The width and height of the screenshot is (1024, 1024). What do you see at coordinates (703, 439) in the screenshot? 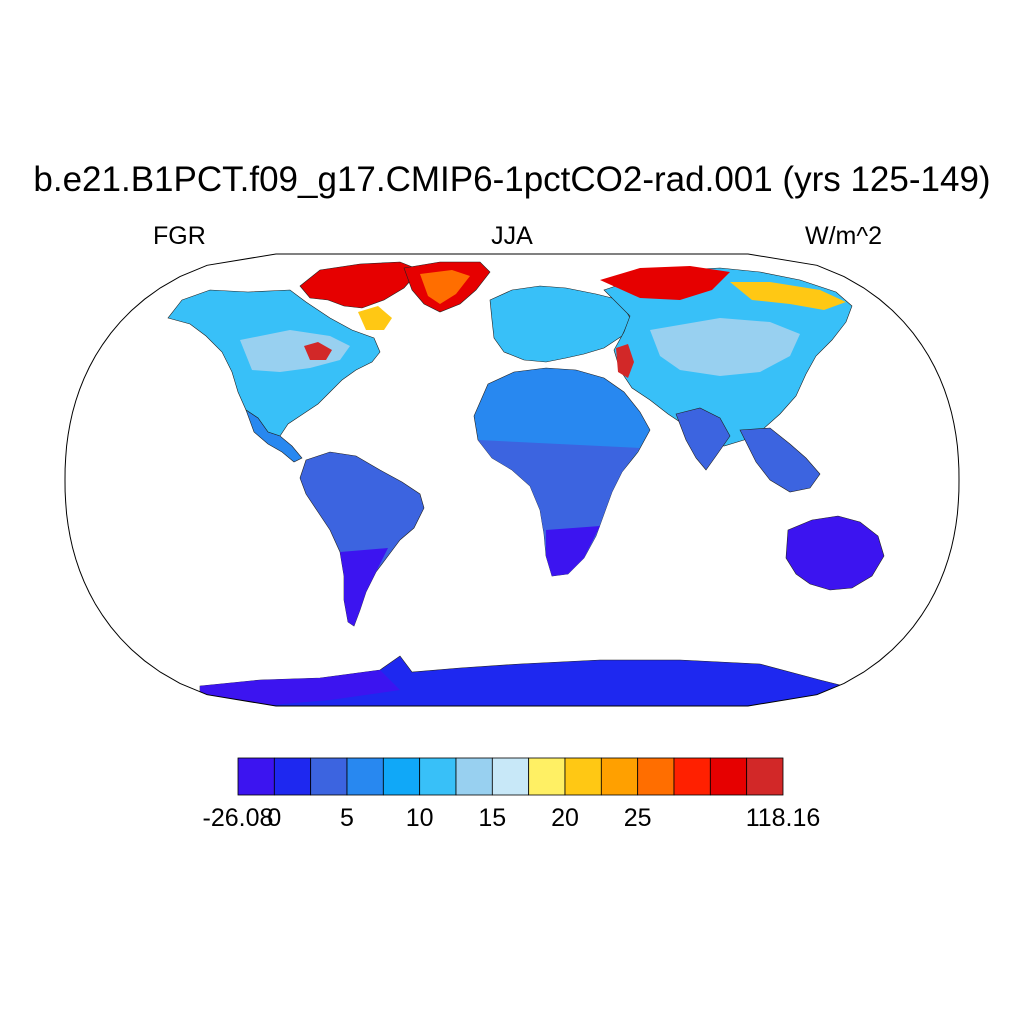
I see `land-india` at bounding box center [703, 439].